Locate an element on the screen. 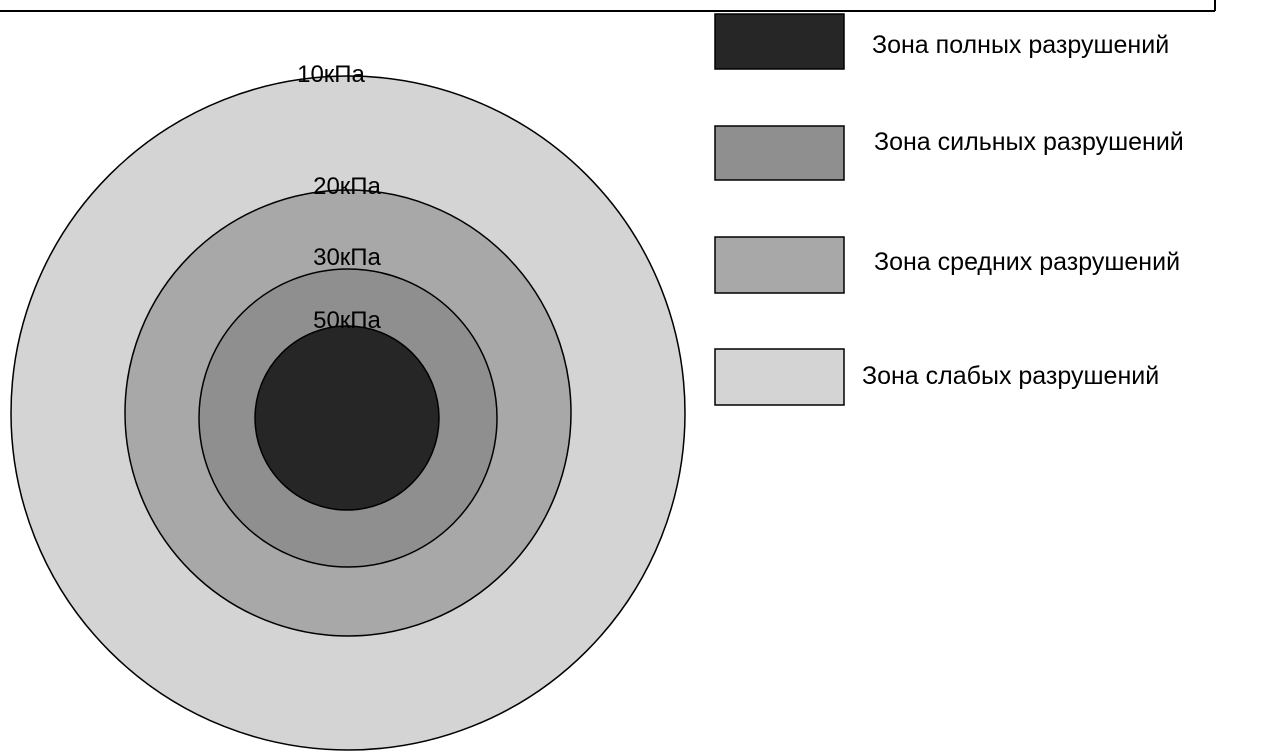 The image size is (1263, 751). legend-label-complete: Зона полных разрушений is located at coordinates (1020, 45).